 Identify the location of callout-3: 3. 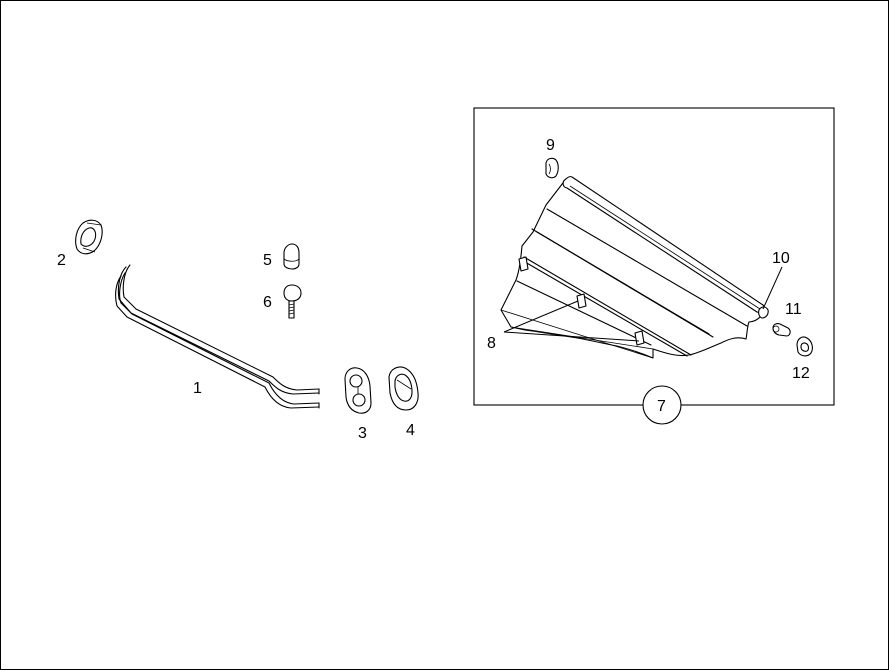
(362, 433).